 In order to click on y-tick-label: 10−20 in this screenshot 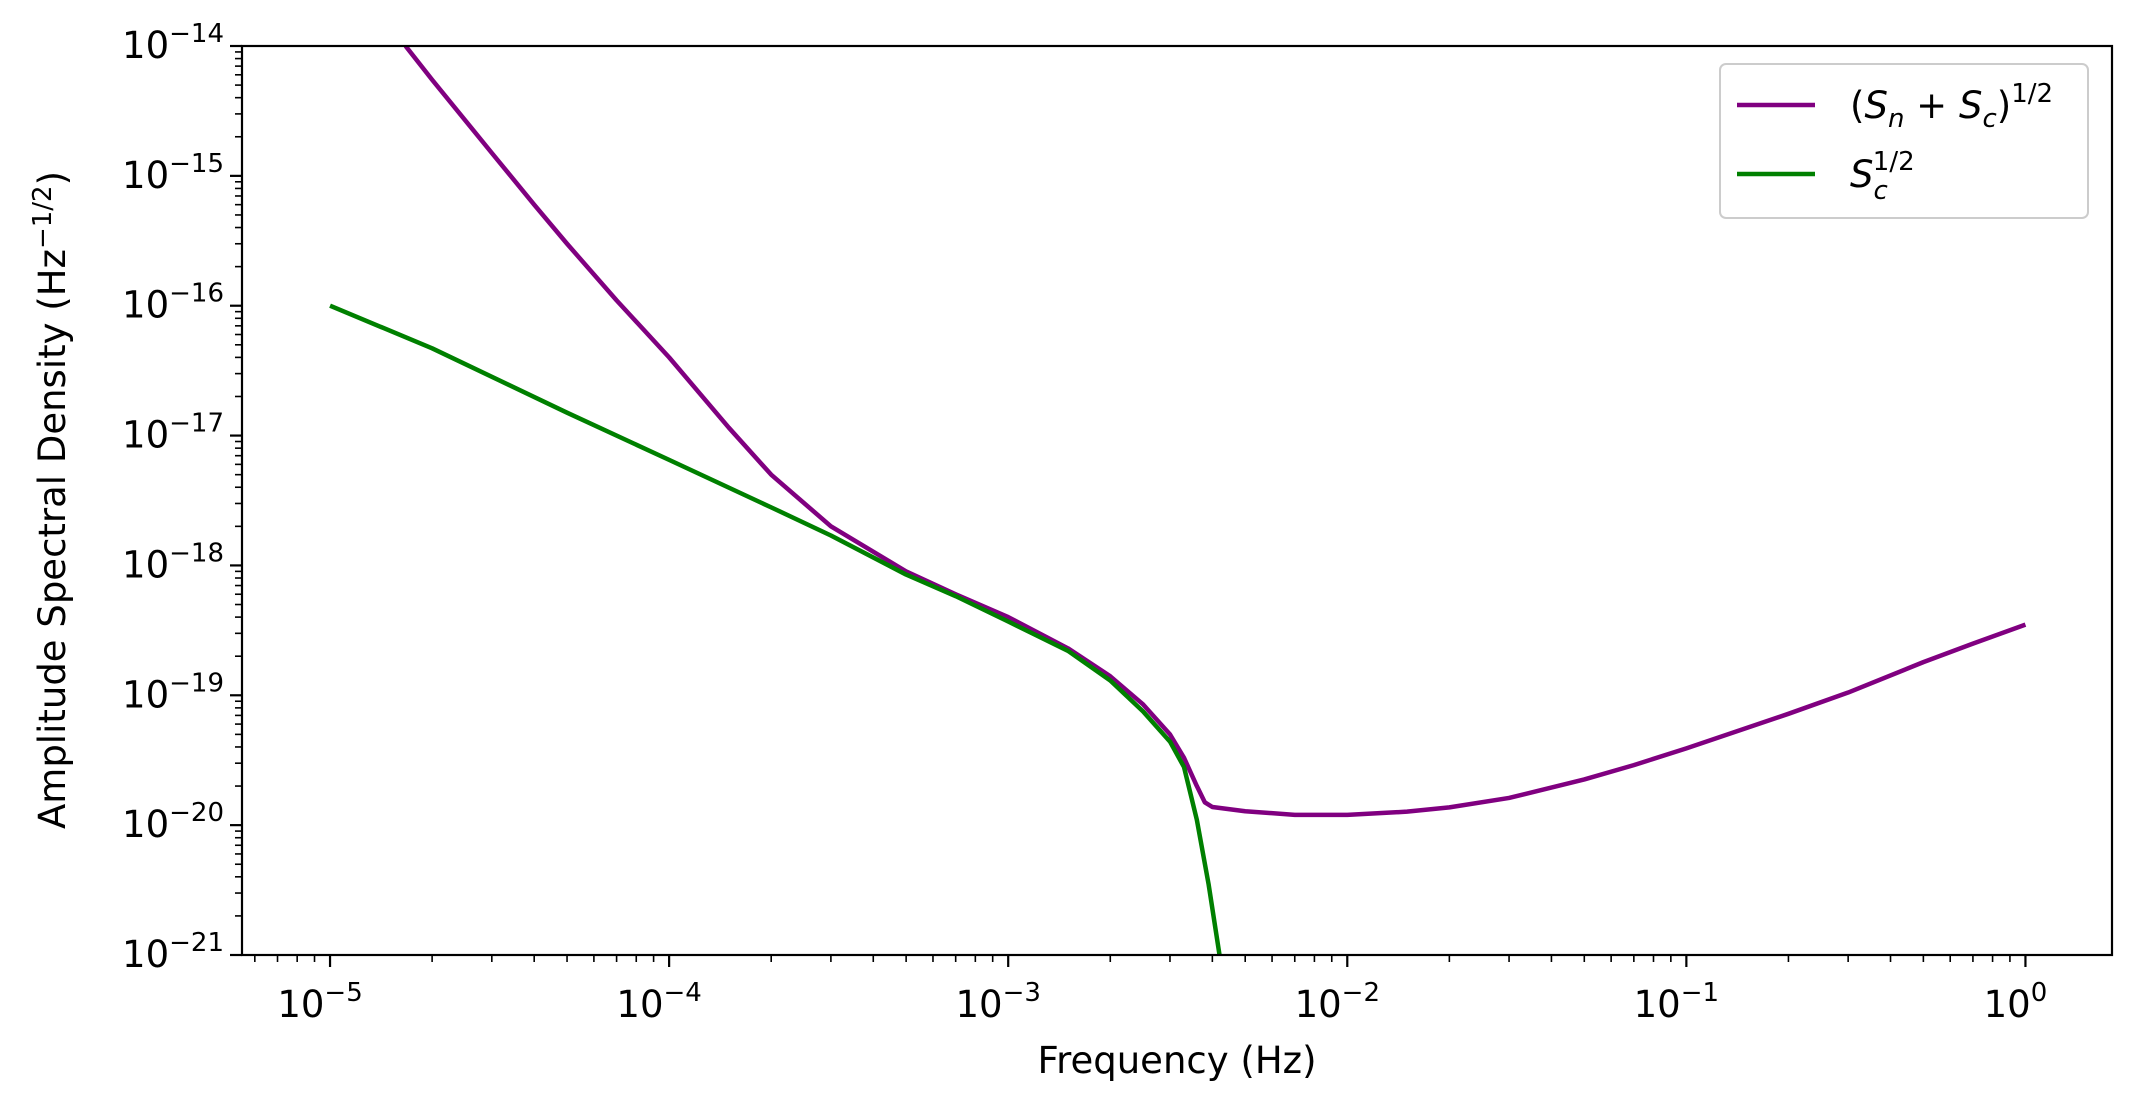, I will do `click(173, 822)`.